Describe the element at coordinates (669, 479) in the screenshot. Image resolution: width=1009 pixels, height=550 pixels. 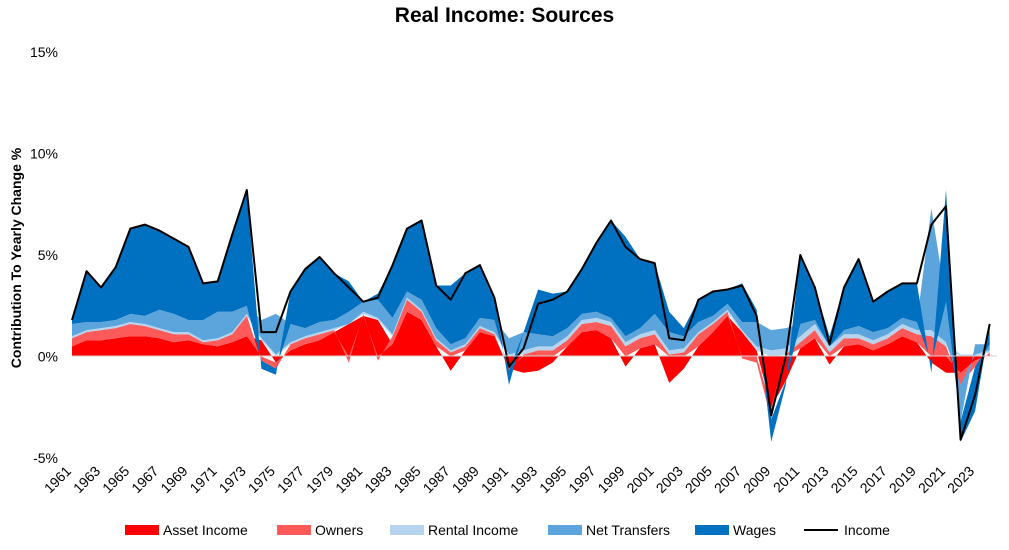
I see `x-tick-label: 2003` at that location.